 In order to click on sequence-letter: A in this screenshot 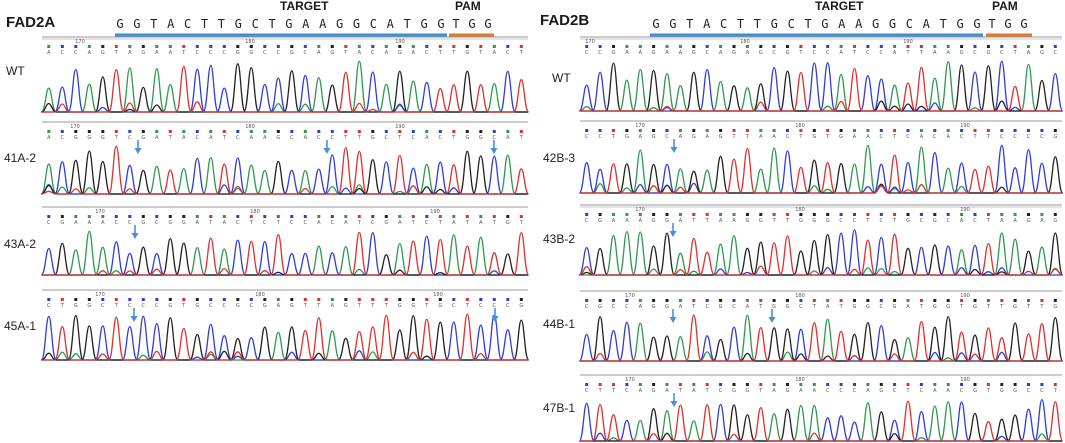, I will do `click(927, 24)`.